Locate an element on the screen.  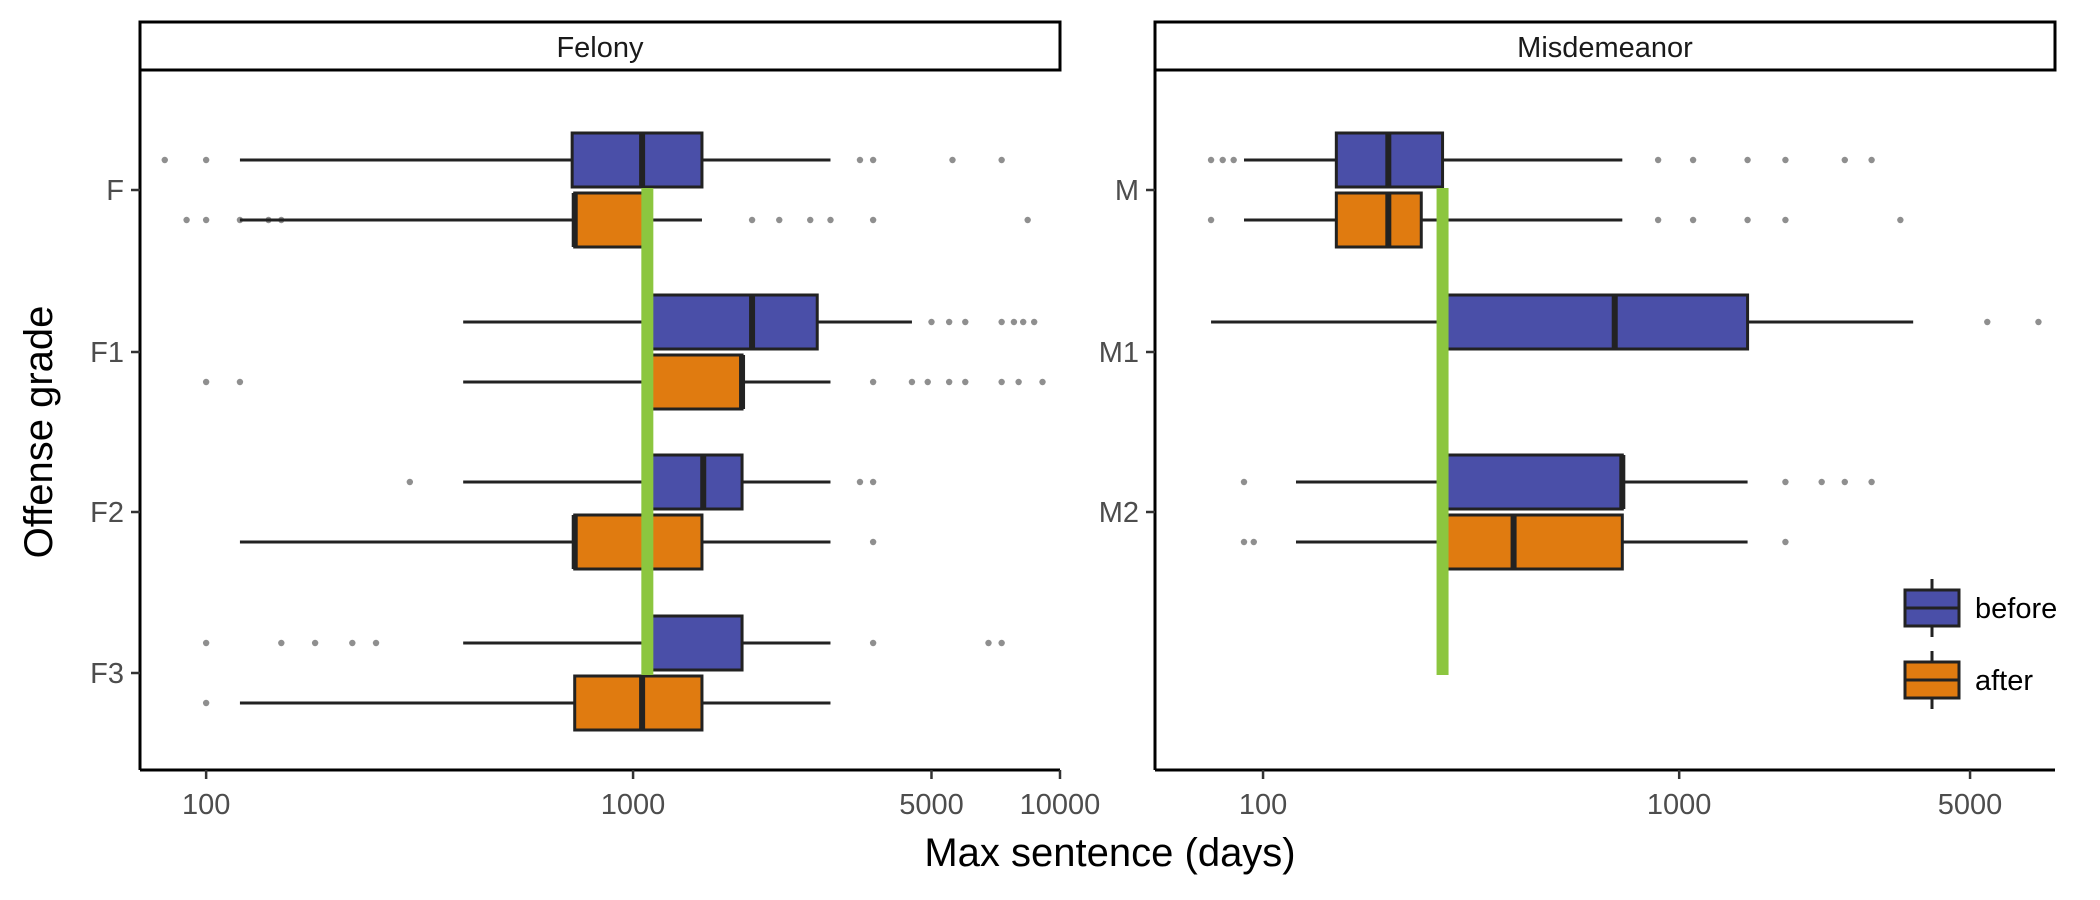
legend: before after is located at coordinates (1980, 644).